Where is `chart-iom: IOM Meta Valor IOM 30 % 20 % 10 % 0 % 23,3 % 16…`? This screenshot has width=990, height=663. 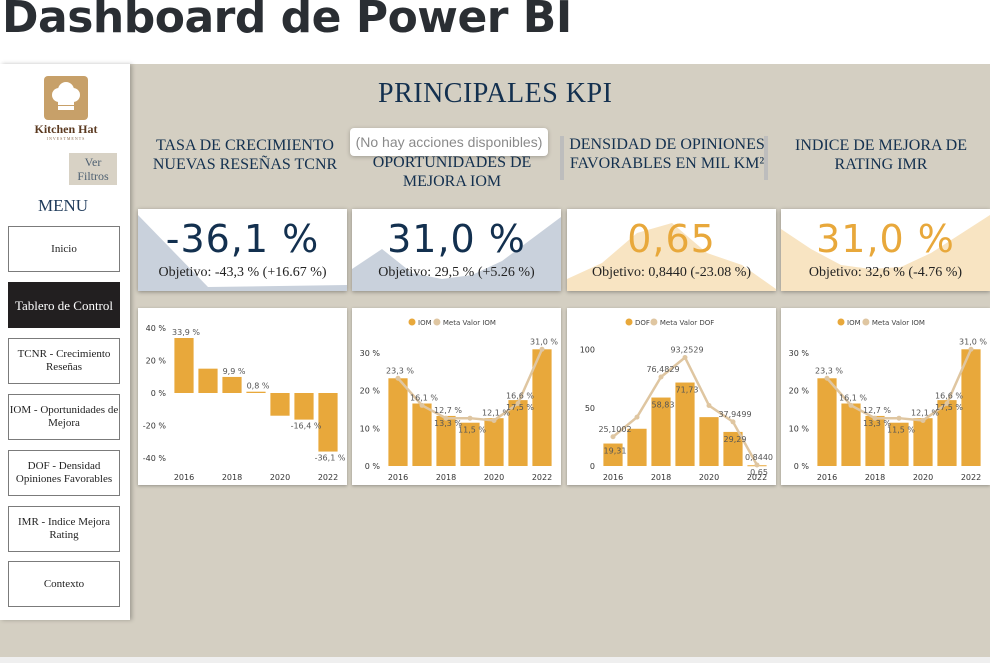
chart-iom: IOM Meta Valor IOM 30 % 20 % 10 % 0 % 23,3 % 16… is located at coordinates (456, 396).